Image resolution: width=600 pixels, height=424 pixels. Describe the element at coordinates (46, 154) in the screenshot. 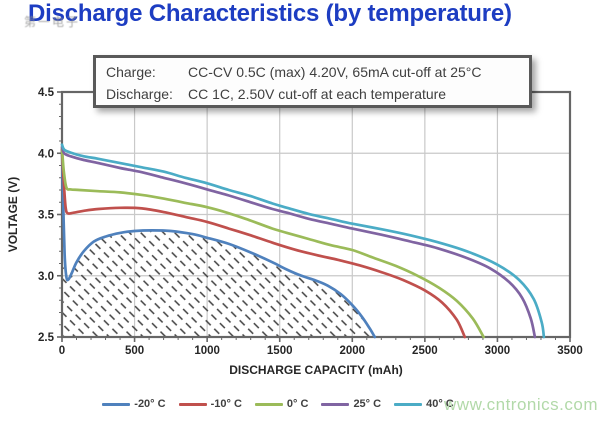

I see `y-tick-label: 4.0` at that location.